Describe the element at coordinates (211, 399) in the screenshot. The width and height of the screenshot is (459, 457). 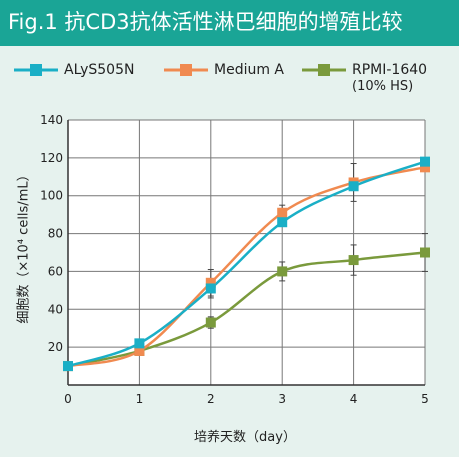
I see `x-tick-label: 2` at that location.